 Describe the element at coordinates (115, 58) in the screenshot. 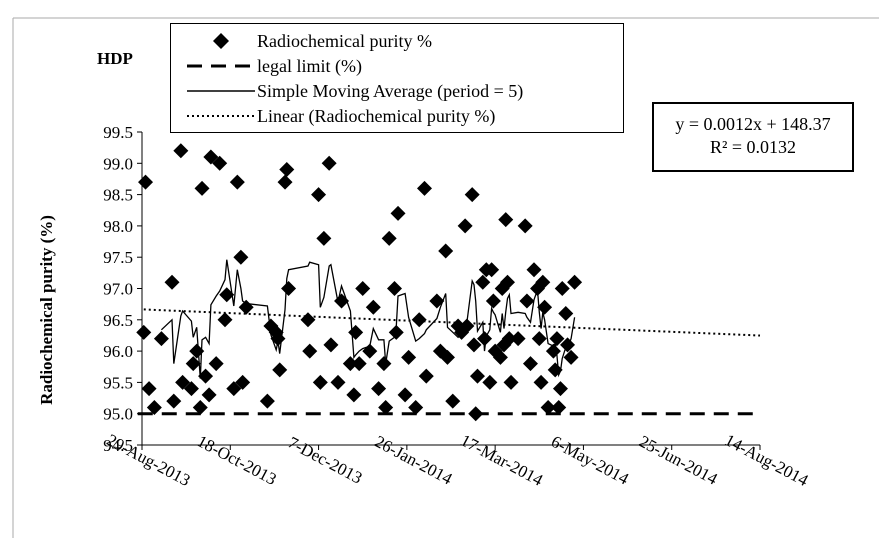

I see `panel-label: HDP` at that location.